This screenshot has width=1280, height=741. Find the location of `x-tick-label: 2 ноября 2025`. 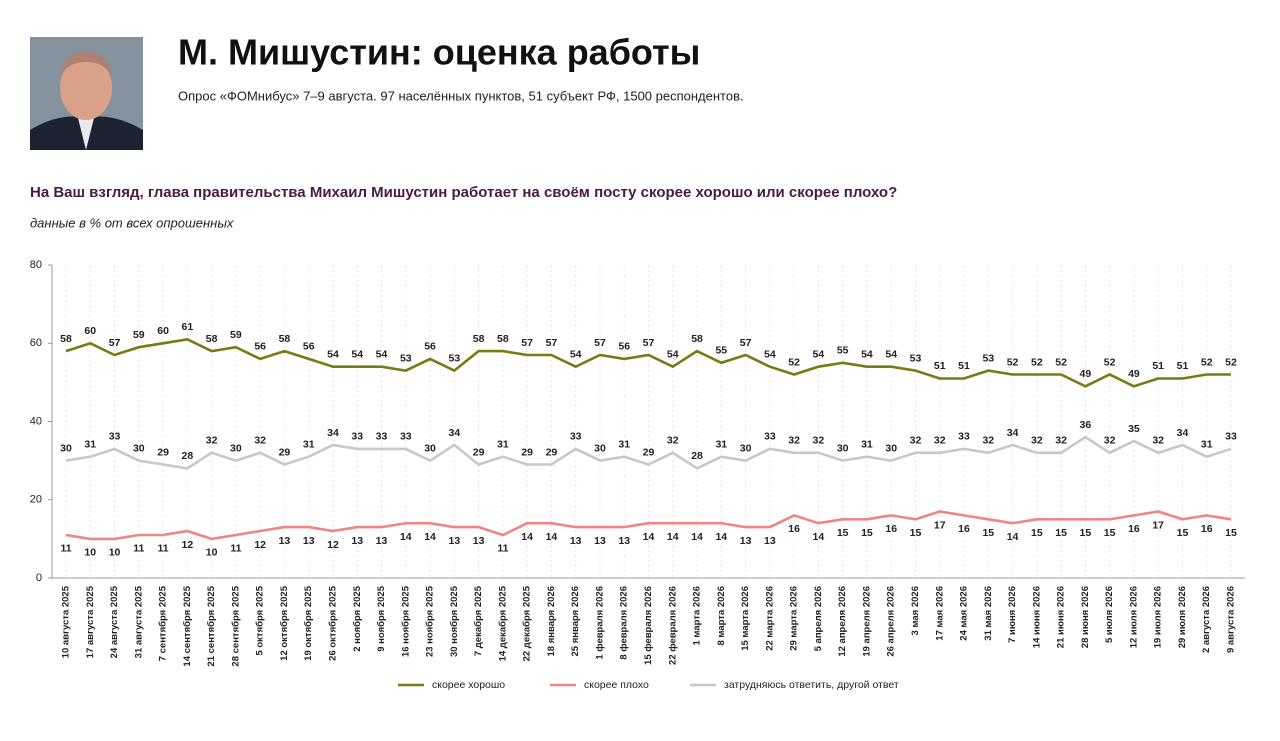

x-tick-label: 2 ноября 2025 is located at coordinates (357, 618).